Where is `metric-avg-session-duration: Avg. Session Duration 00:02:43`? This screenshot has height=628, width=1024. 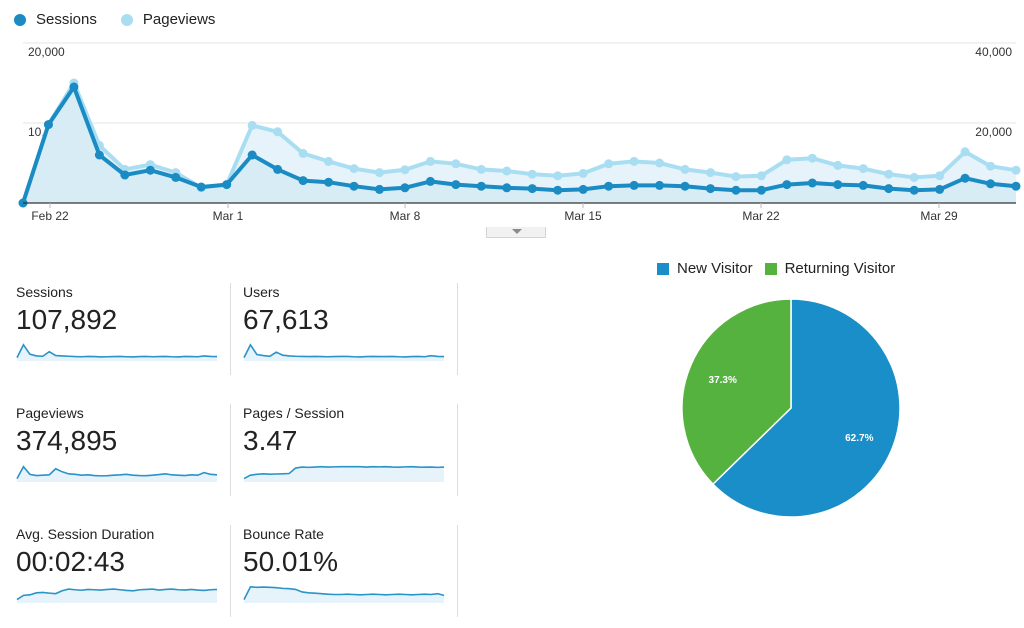 metric-avg-session-duration: Avg. Session Duration 00:02:43 is located at coordinates (123, 571).